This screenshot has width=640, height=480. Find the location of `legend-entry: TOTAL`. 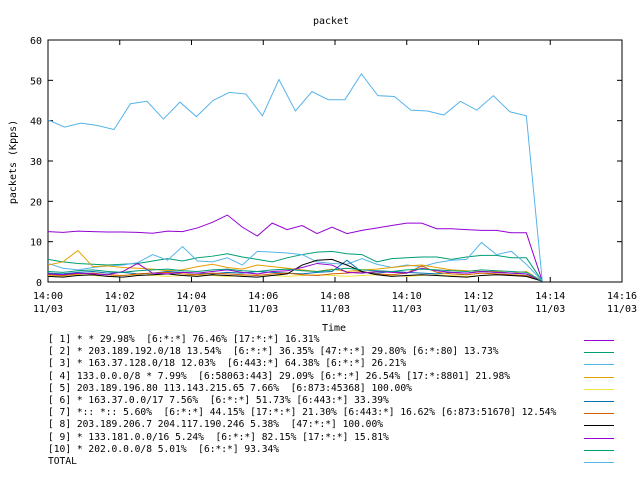

legend-entry: TOTAL is located at coordinates (338, 462).